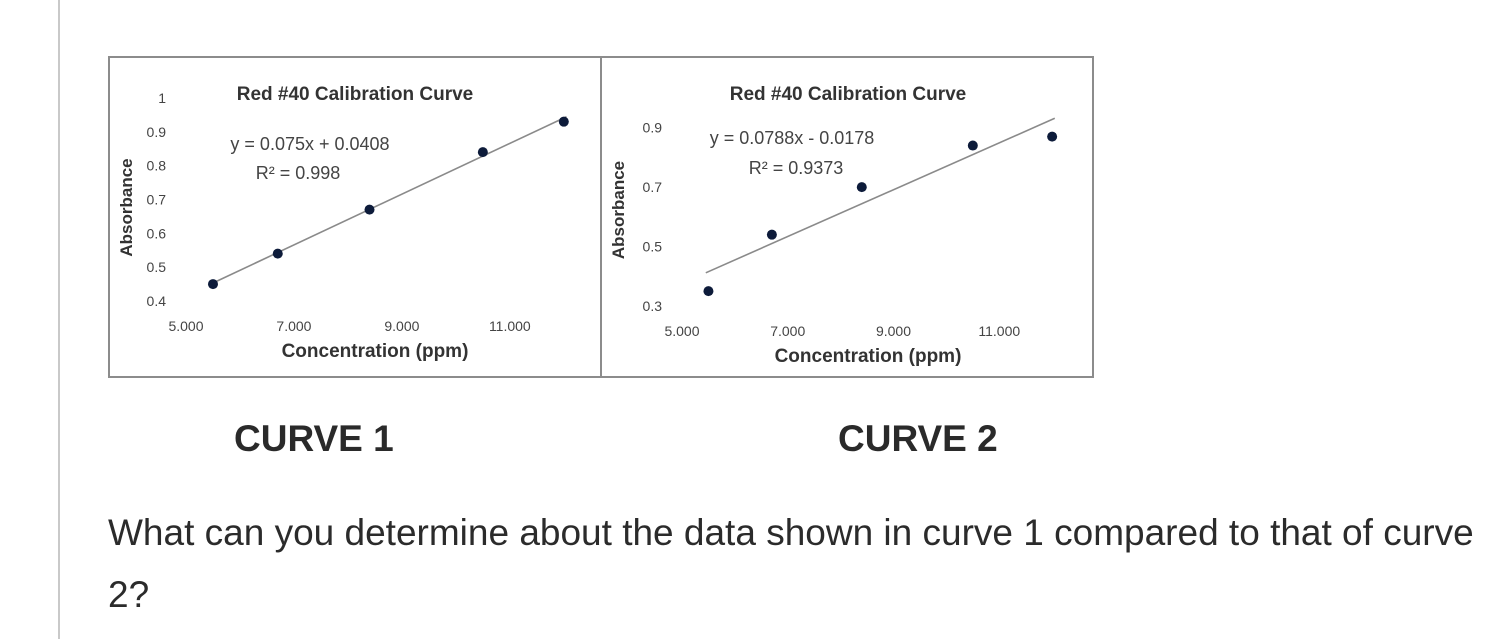 Image resolution: width=1512 pixels, height=639 pixels. I want to click on y-tick-label: 0.4, so click(157, 301).